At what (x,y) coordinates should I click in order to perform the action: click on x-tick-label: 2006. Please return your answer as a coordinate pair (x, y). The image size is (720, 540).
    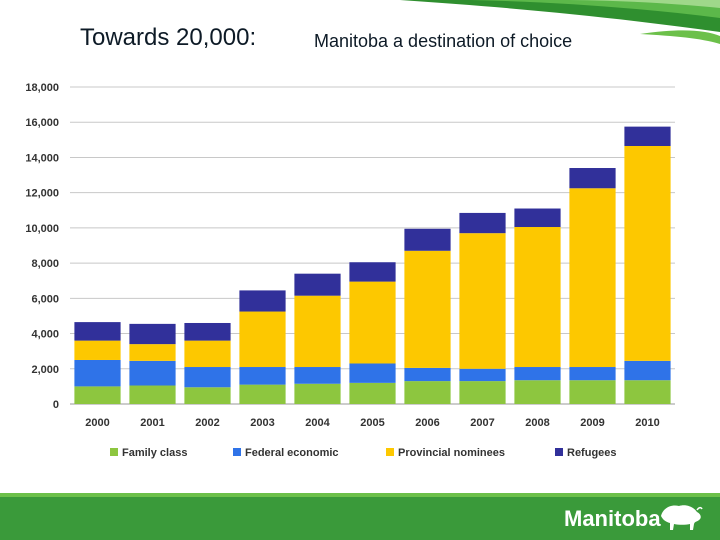
    Looking at the image, I should click on (427, 423).